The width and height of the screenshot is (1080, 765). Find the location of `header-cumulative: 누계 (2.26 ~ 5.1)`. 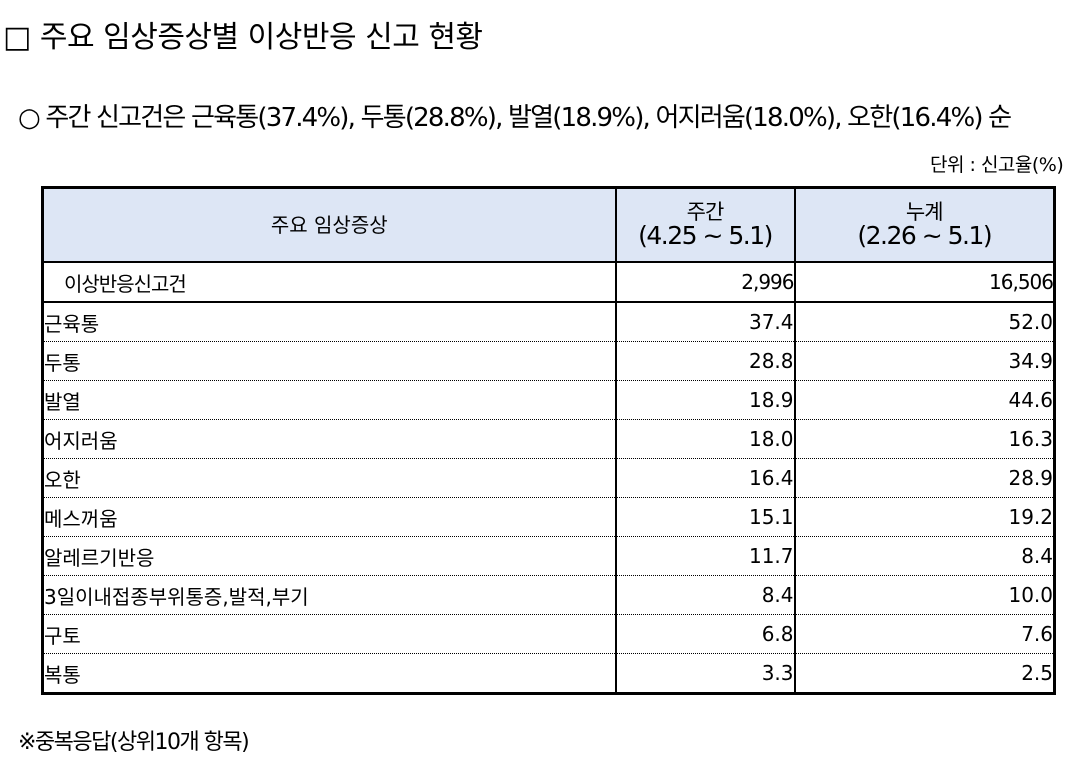

header-cumulative: 누계 (2.26 ~ 5.1) is located at coordinates (924, 224).